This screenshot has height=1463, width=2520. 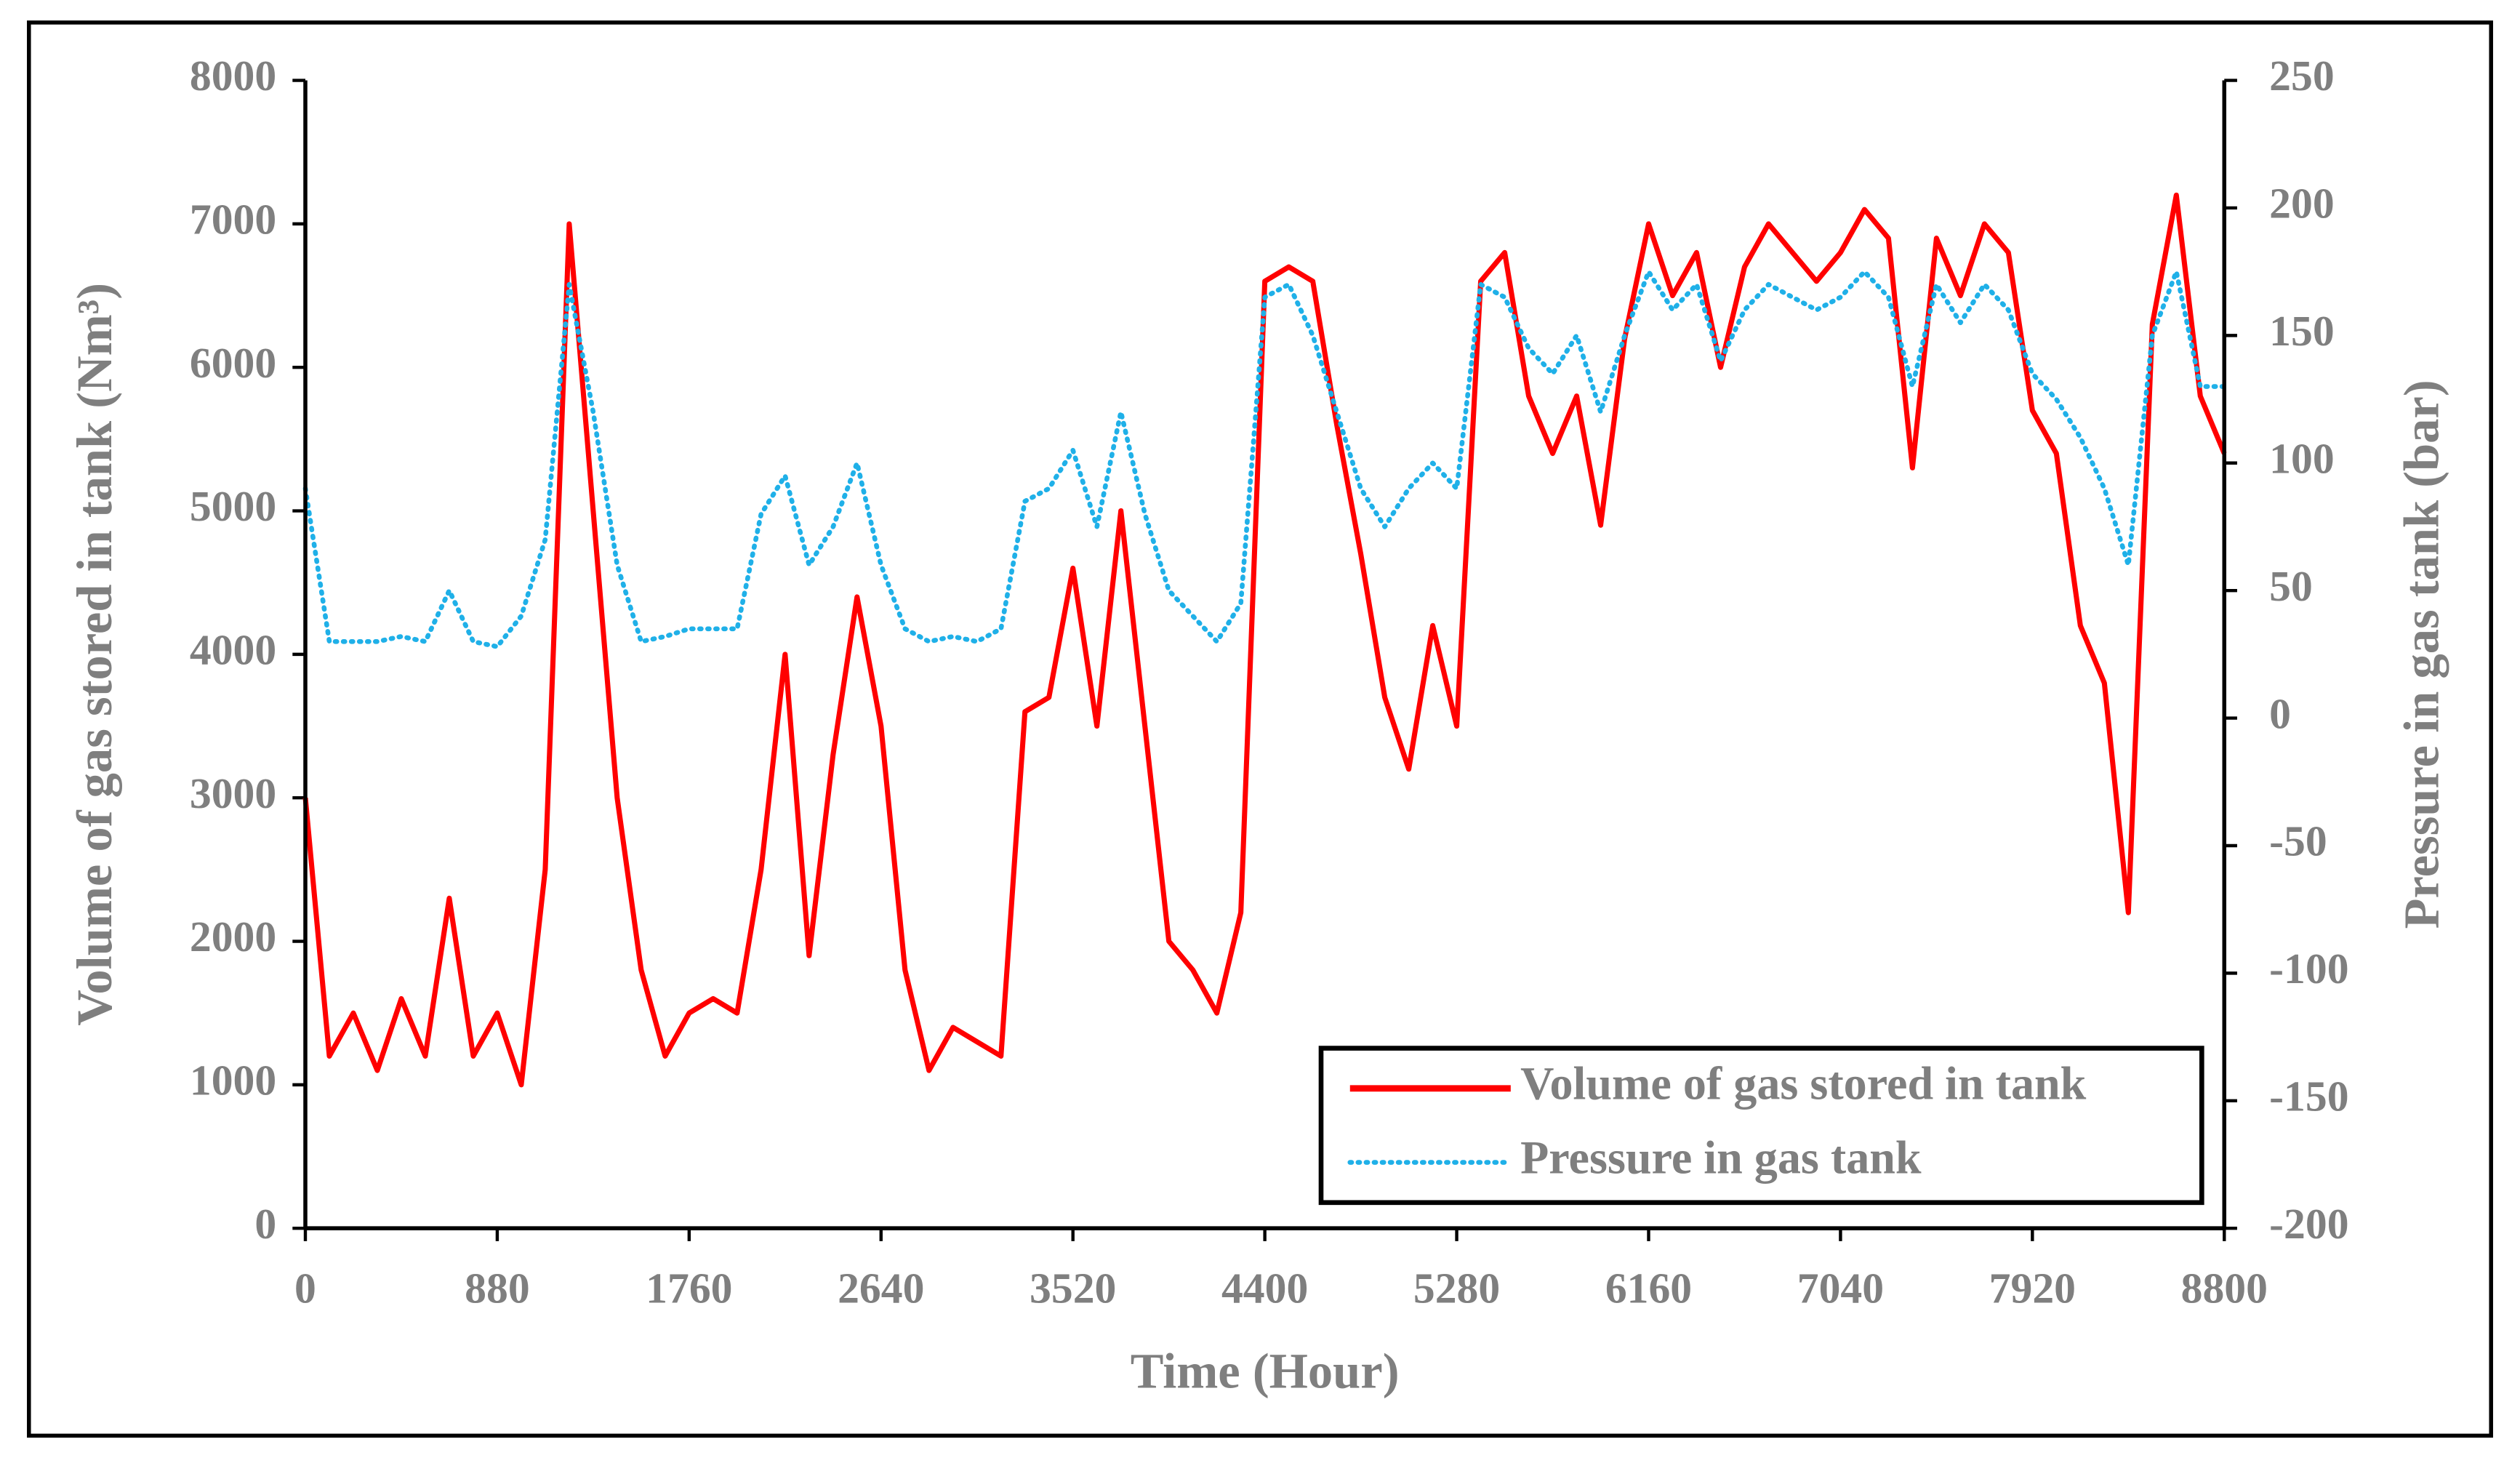 What do you see at coordinates (2280, 713) in the screenshot?
I see `y2-tick-label: 0` at bounding box center [2280, 713].